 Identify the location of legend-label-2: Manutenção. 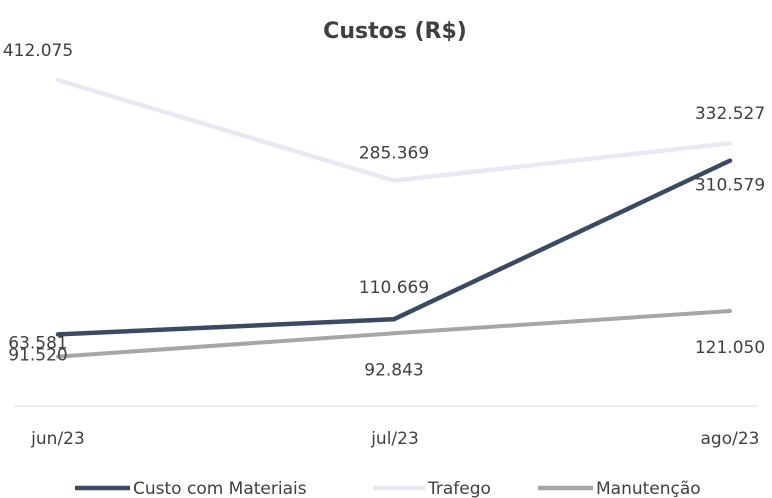
(648, 488).